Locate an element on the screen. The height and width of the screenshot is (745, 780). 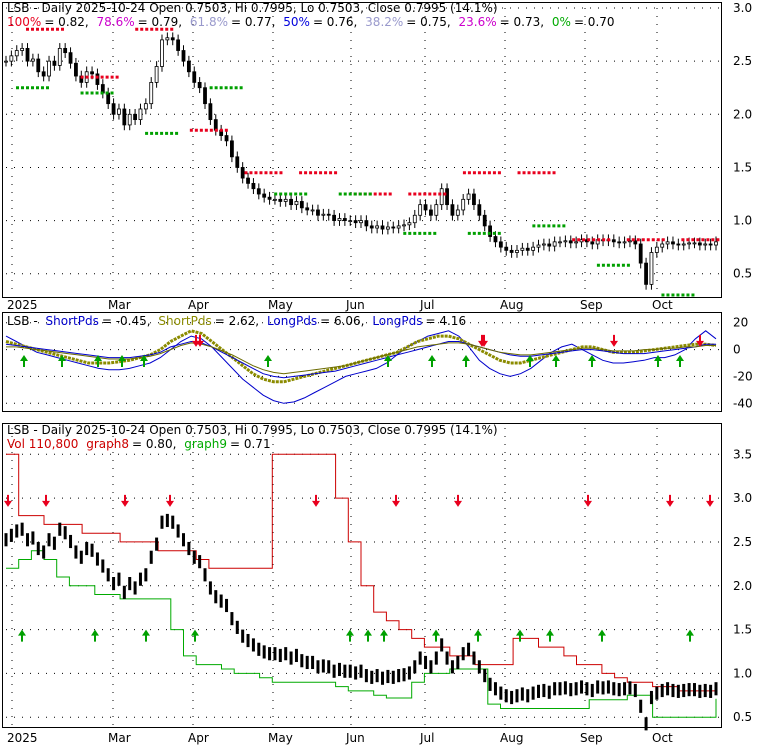
vol-2-value: = 0.71 is located at coordinates (250, 444).